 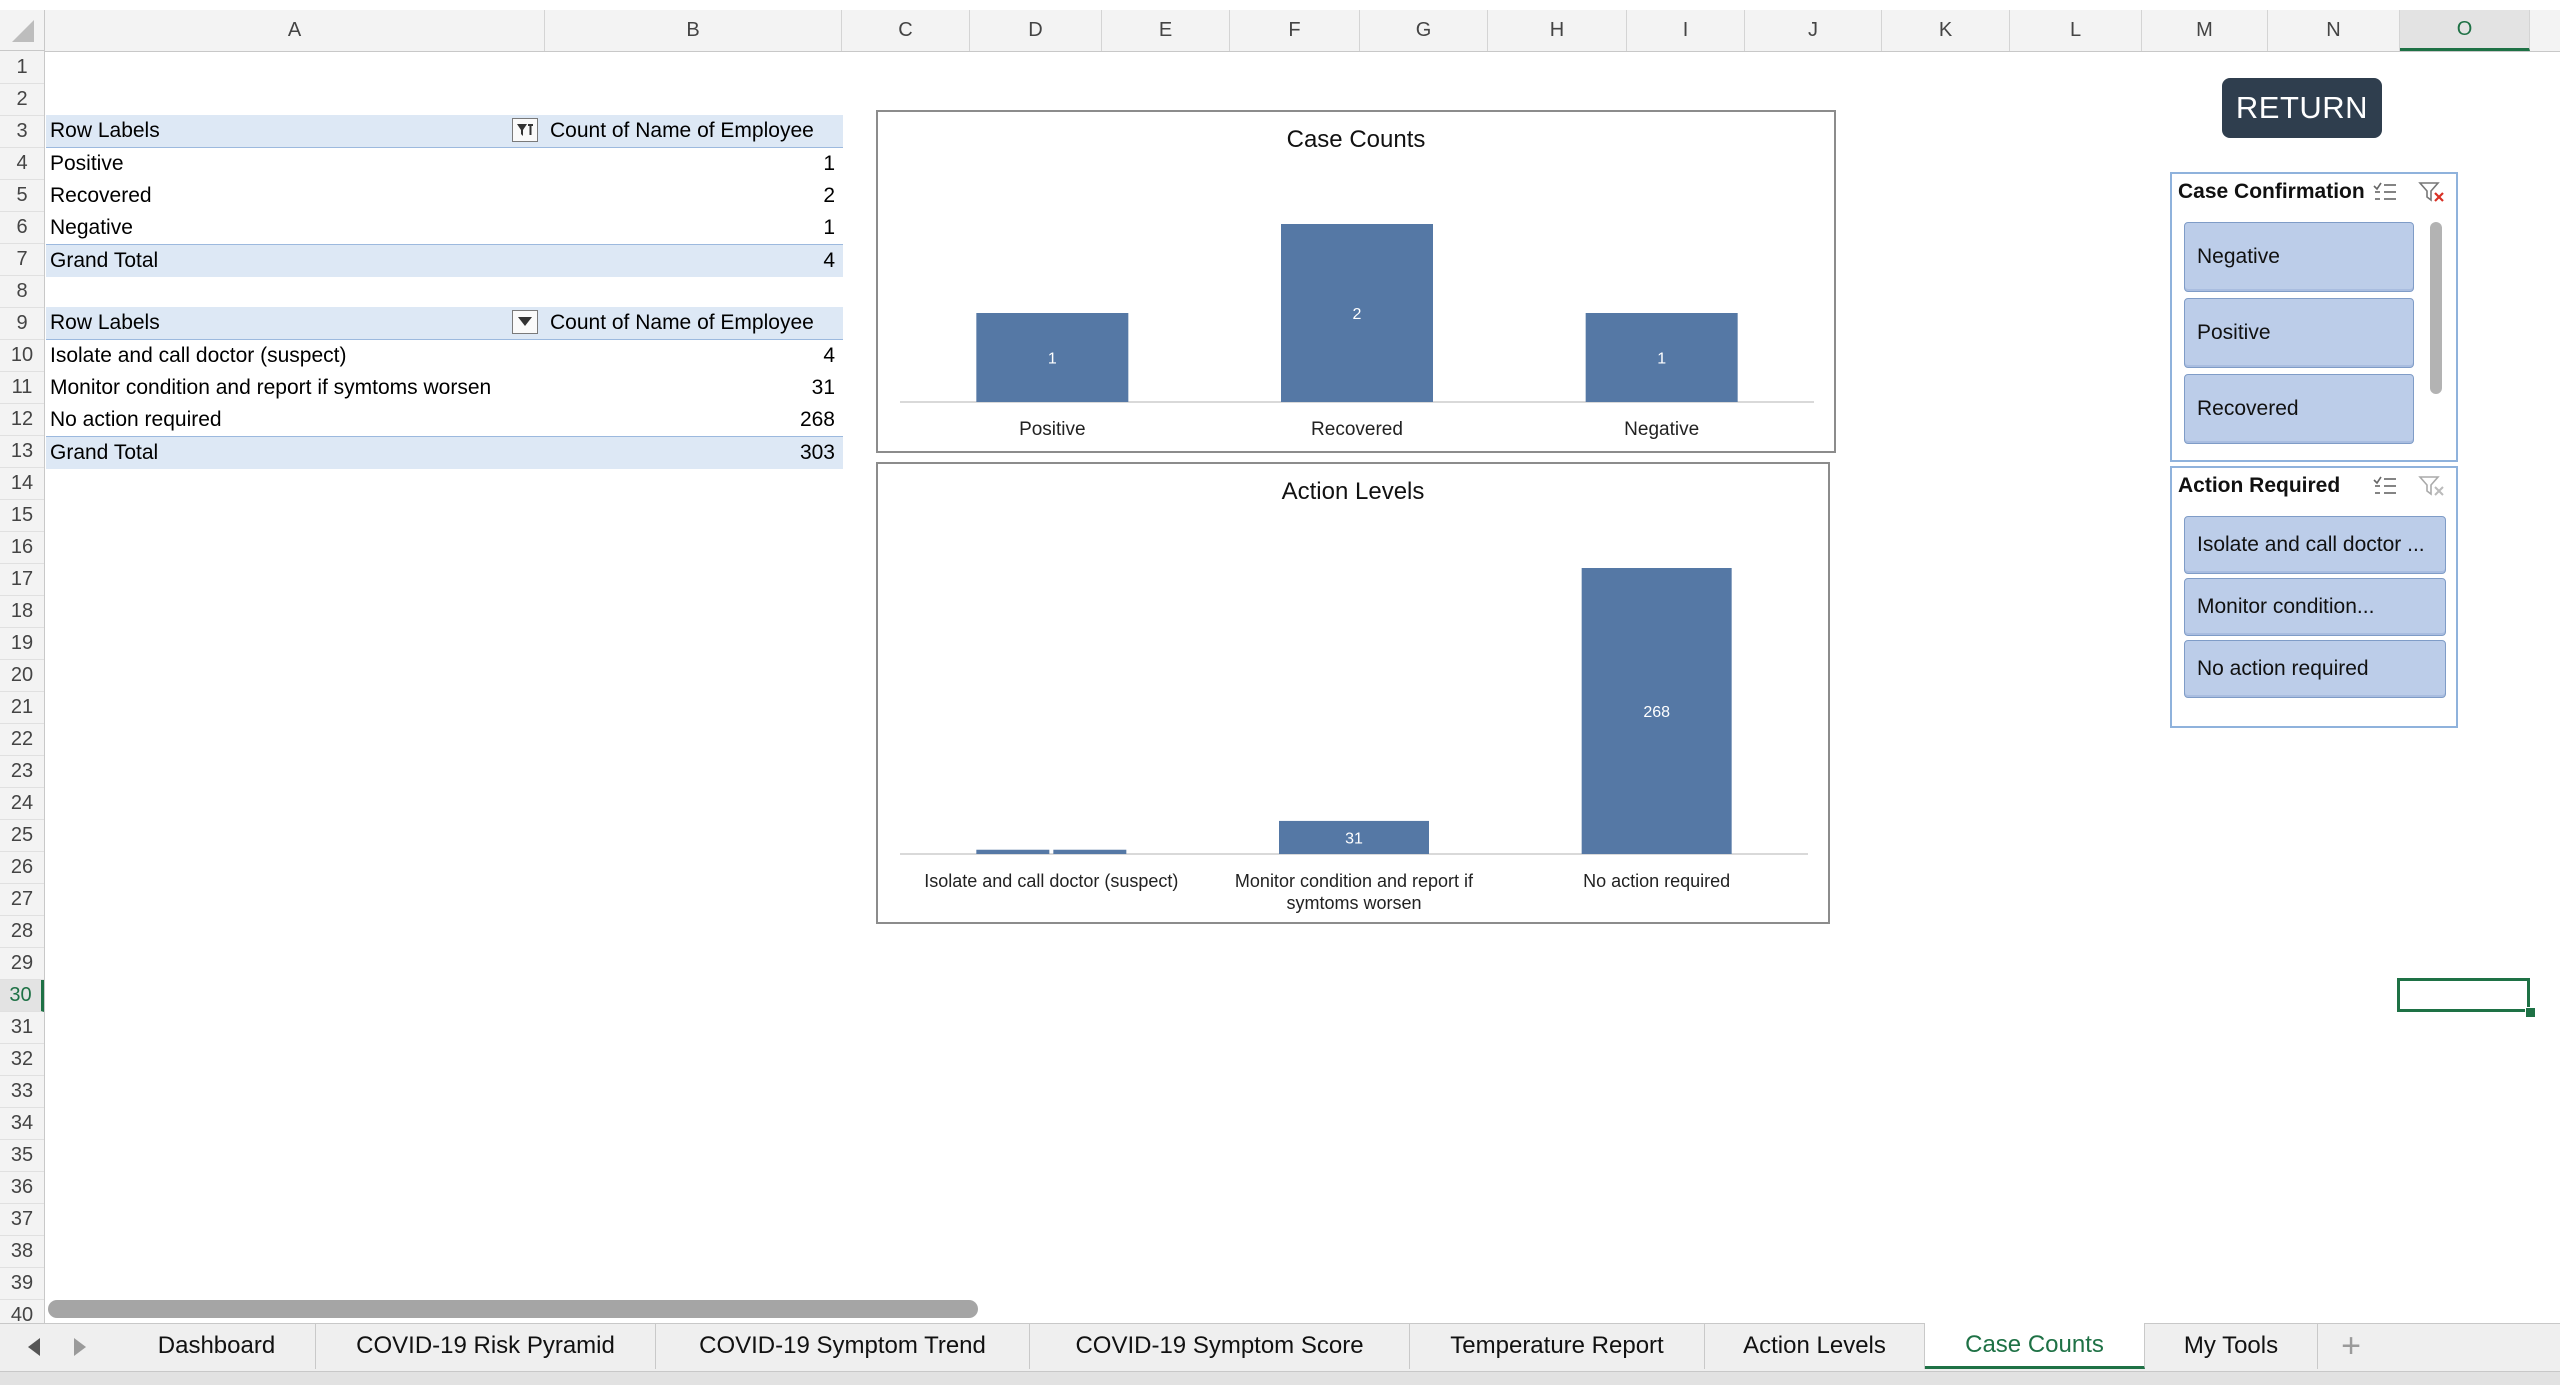 I want to click on pivot2-row: No action required 268, so click(x=444, y=420).